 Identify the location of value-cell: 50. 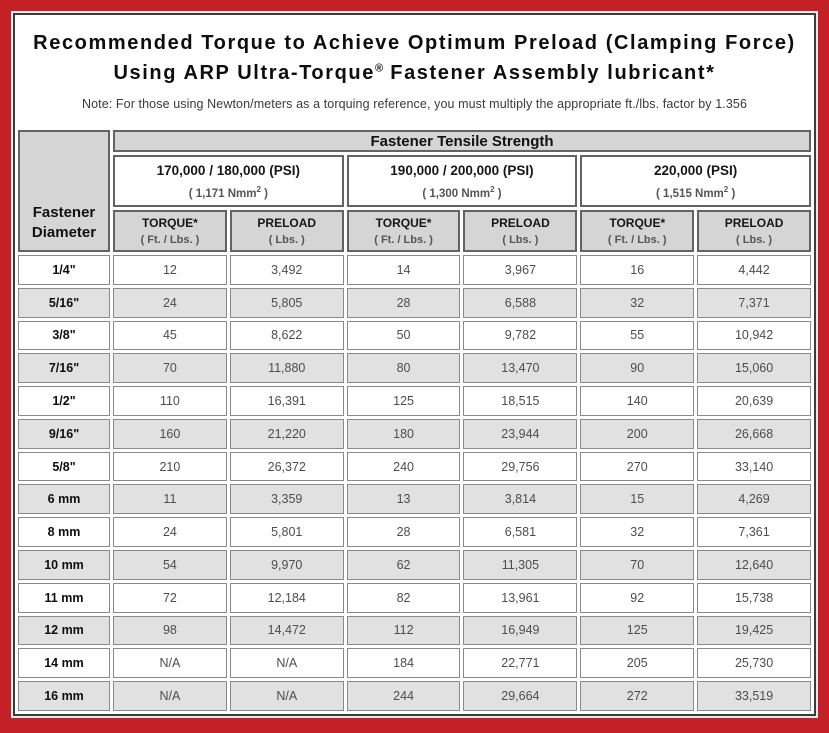
(403, 335).